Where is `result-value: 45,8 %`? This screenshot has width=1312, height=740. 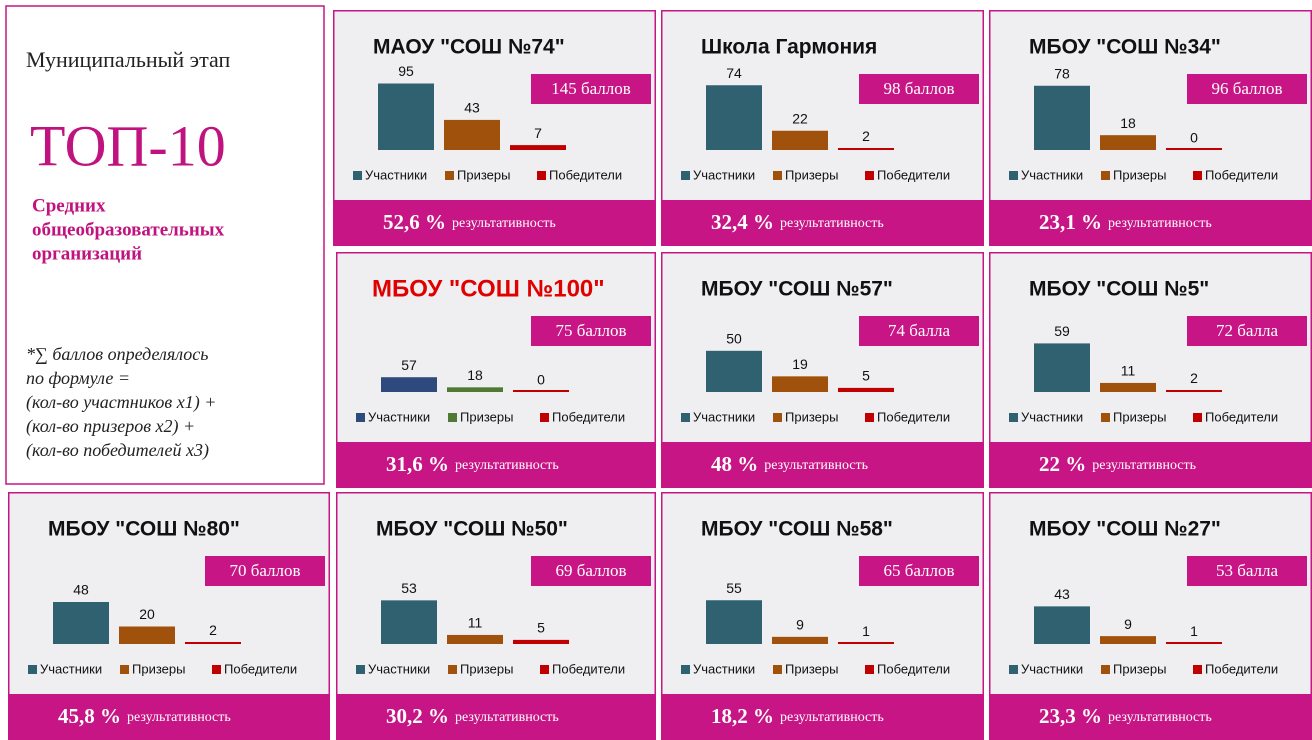 result-value: 45,8 % is located at coordinates (89, 716).